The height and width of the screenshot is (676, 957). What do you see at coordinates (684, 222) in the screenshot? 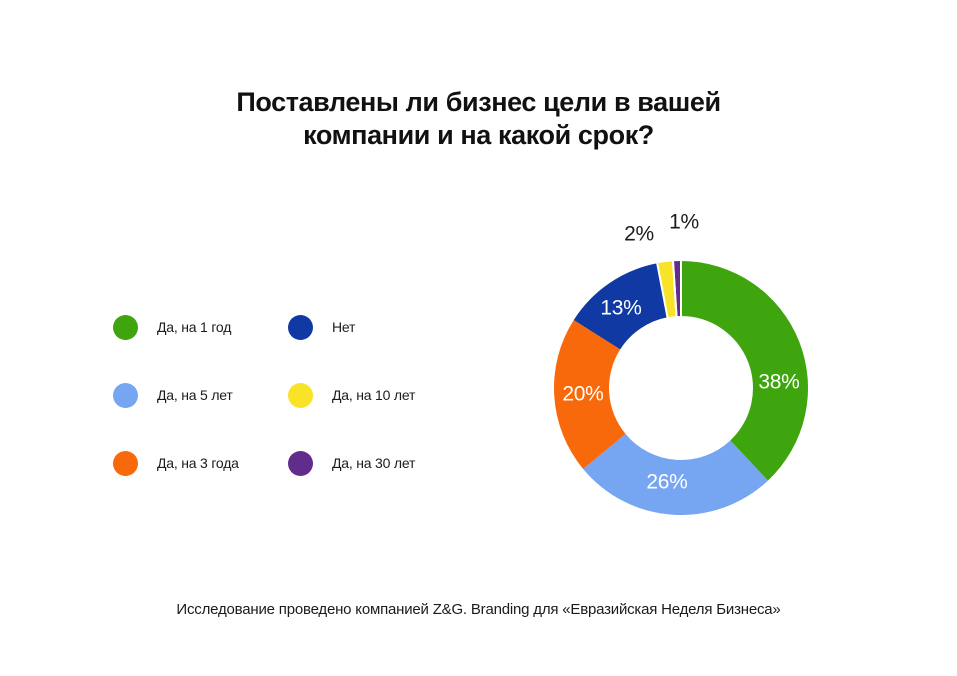
I see `slice-percent-label: 1%` at bounding box center [684, 222].